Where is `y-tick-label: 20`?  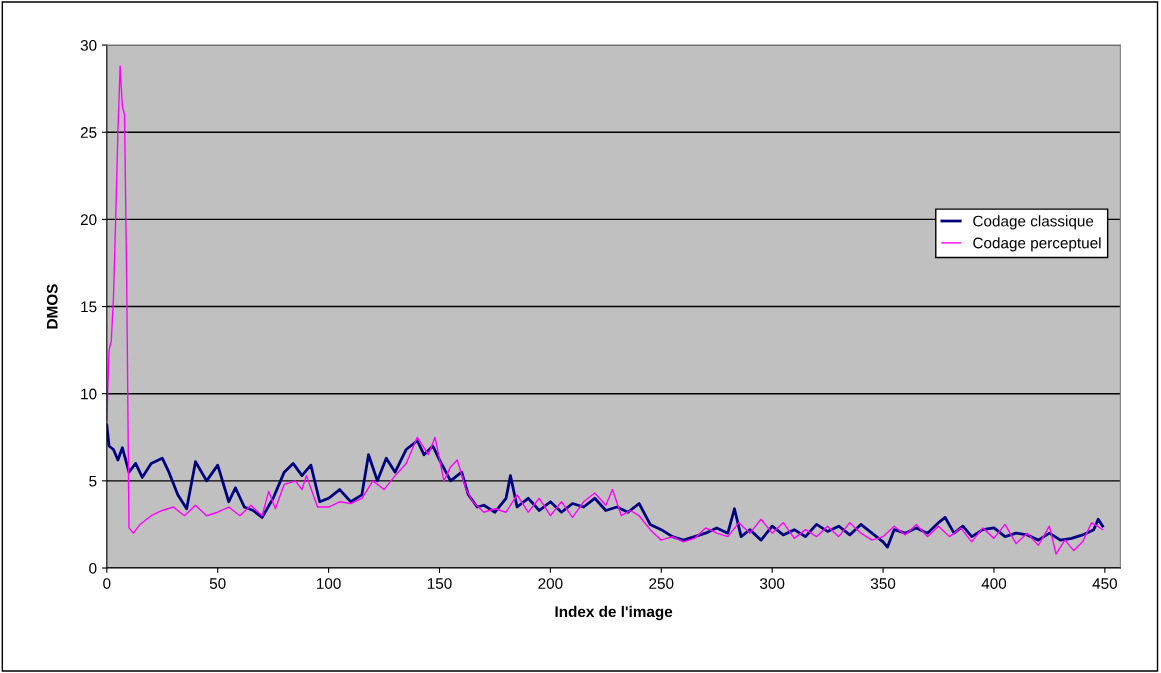
y-tick-label: 20 is located at coordinates (88, 220).